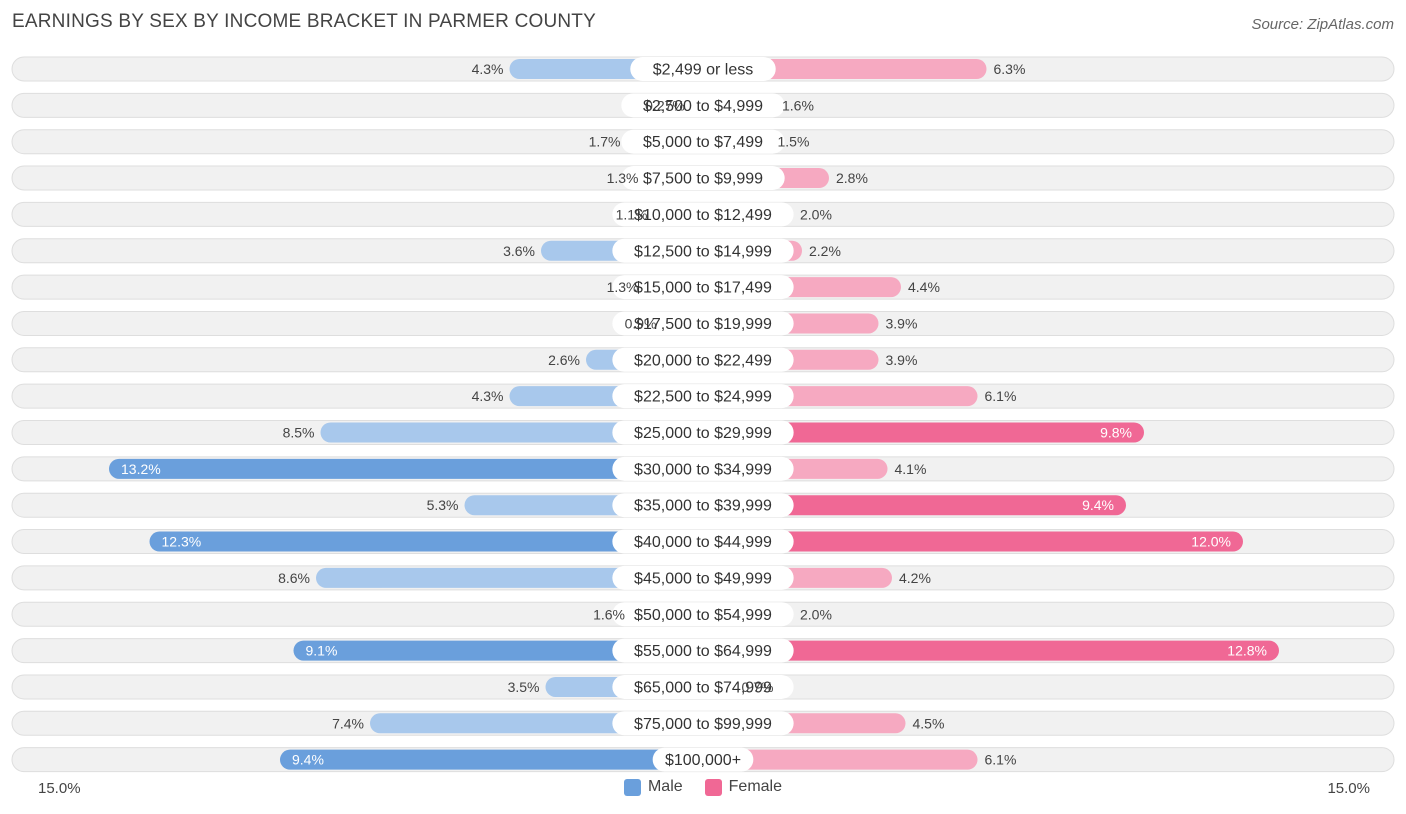  I want to click on category-label: $55,000 to $64,999, so click(703, 651).